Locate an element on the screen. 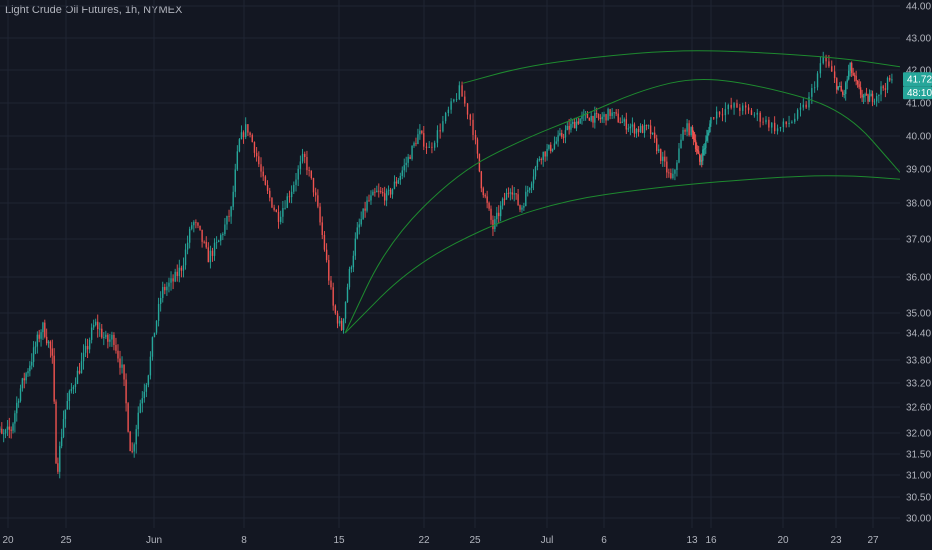 Image resolution: width=932 pixels, height=550 pixels. x-tick-label: 8 is located at coordinates (244, 540).